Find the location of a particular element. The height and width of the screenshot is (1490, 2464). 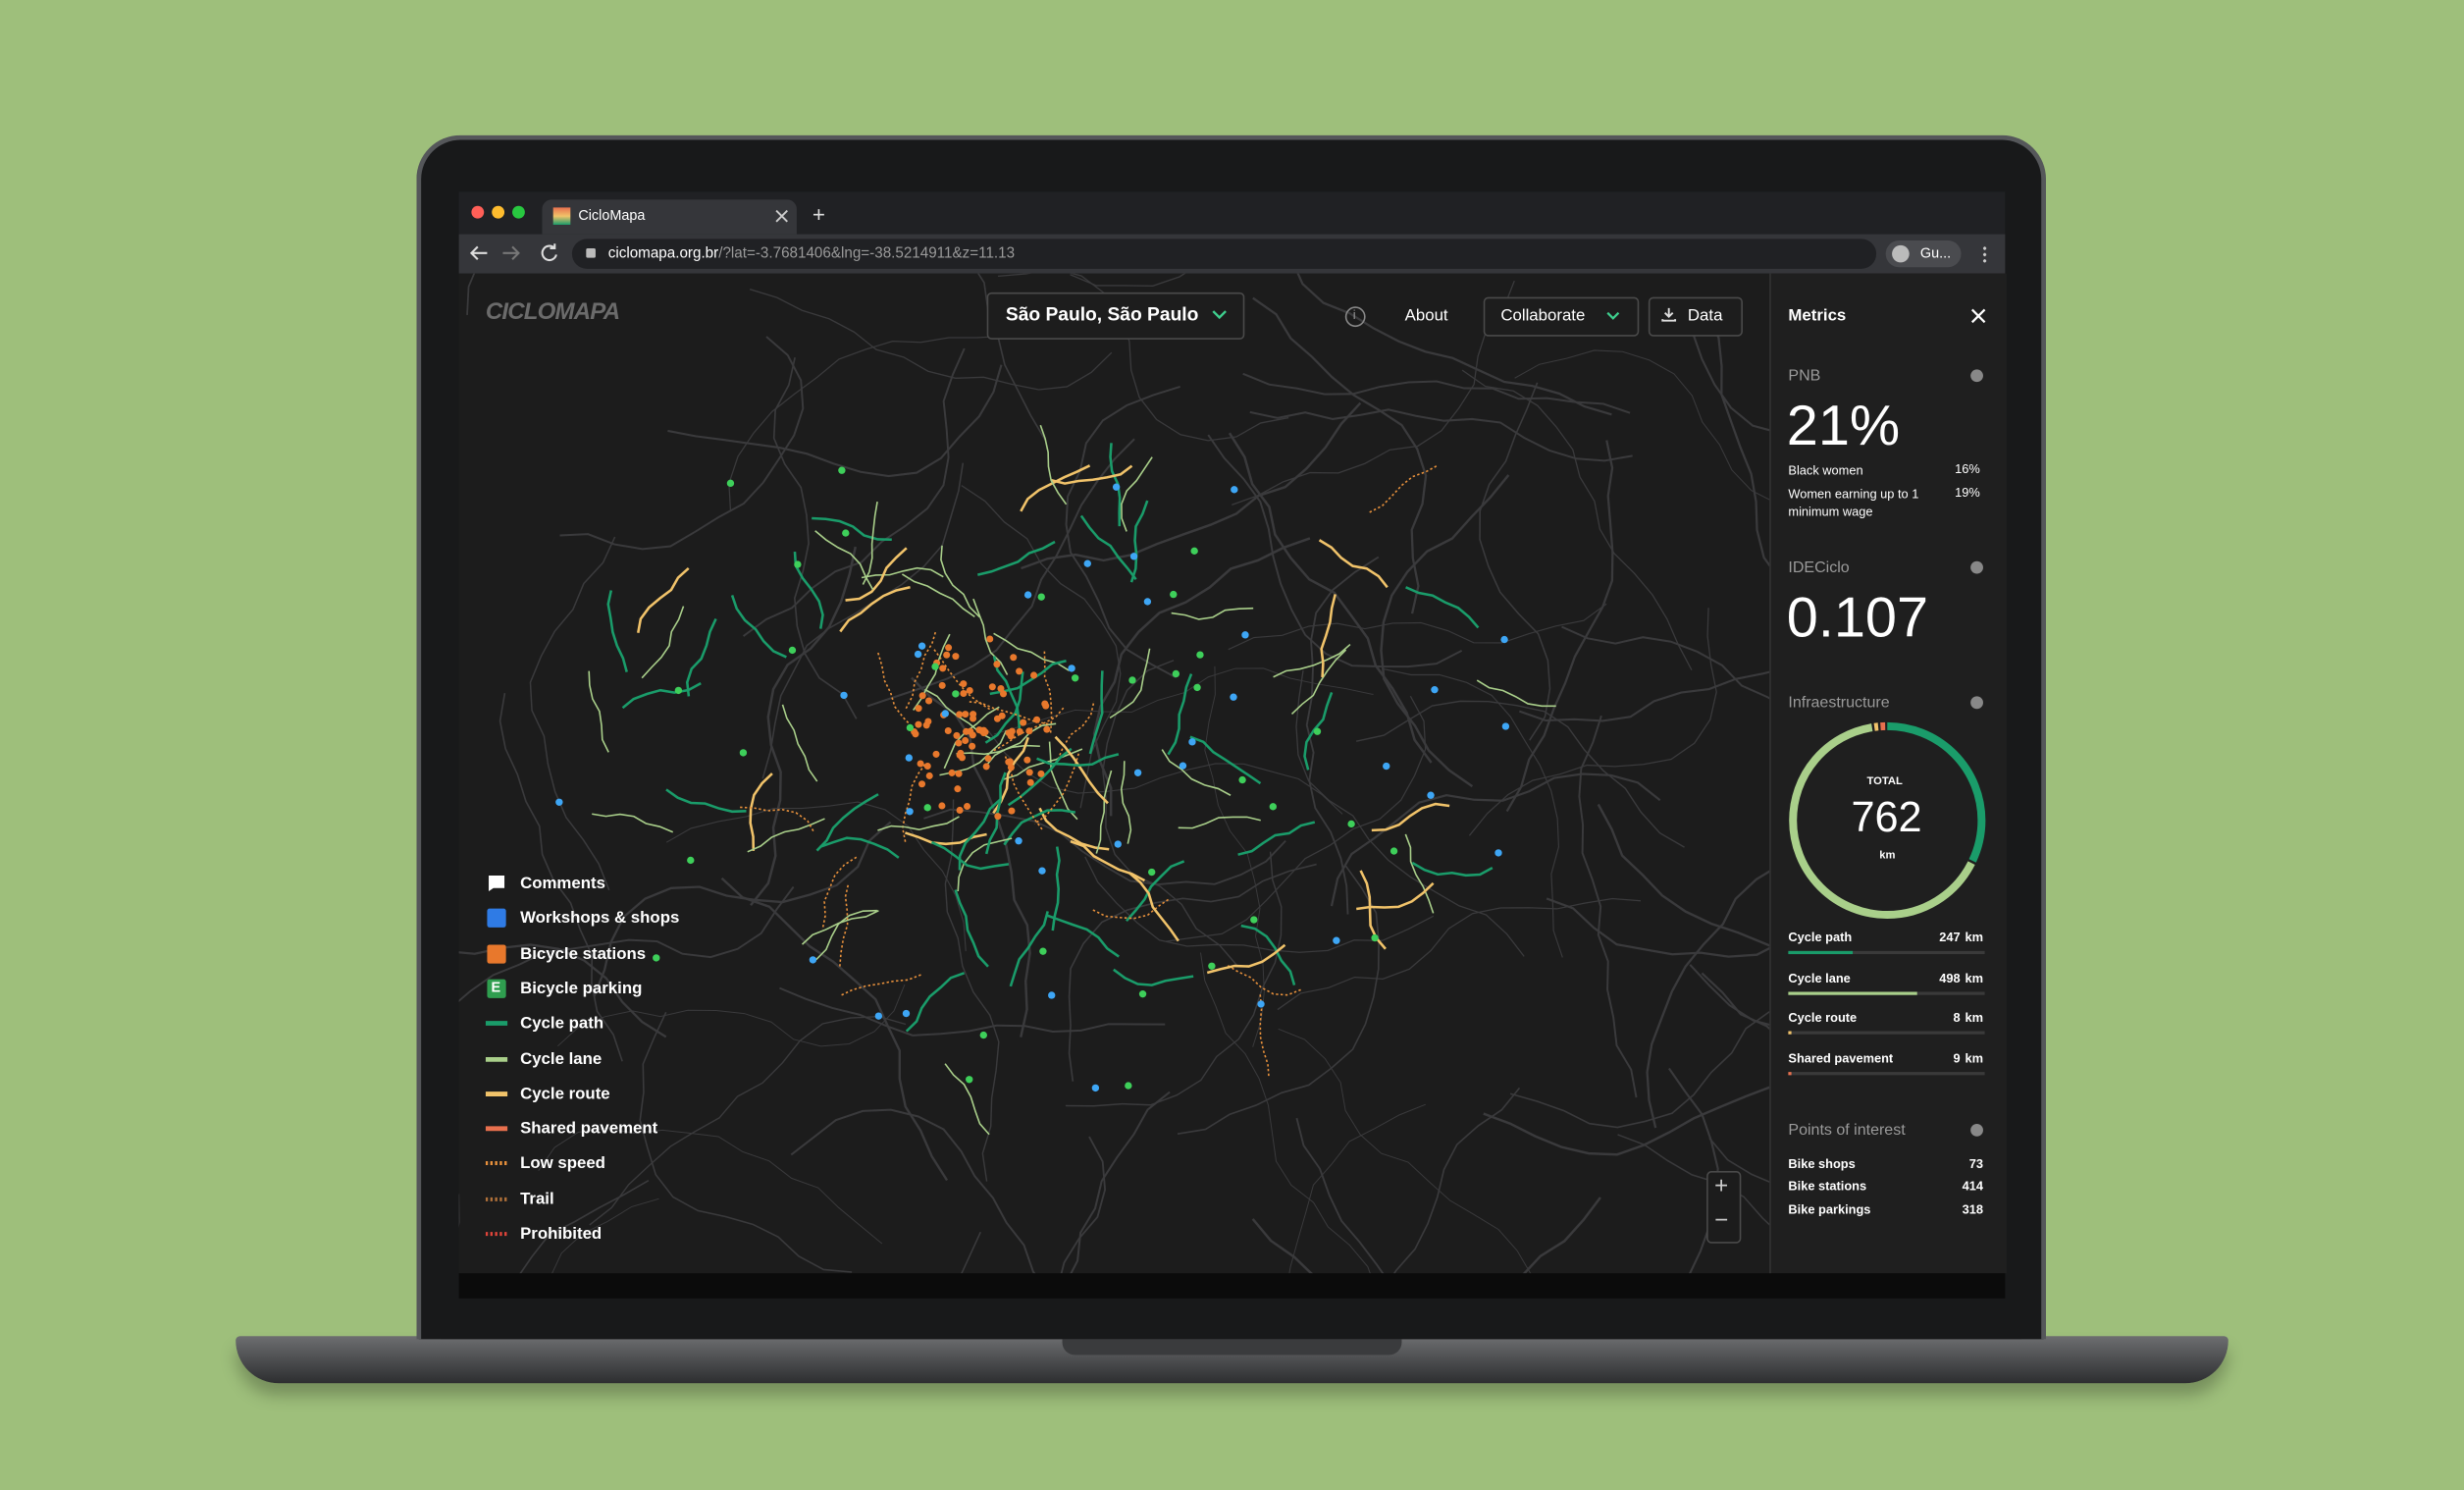

menu-button is located at coordinates (1984, 254).